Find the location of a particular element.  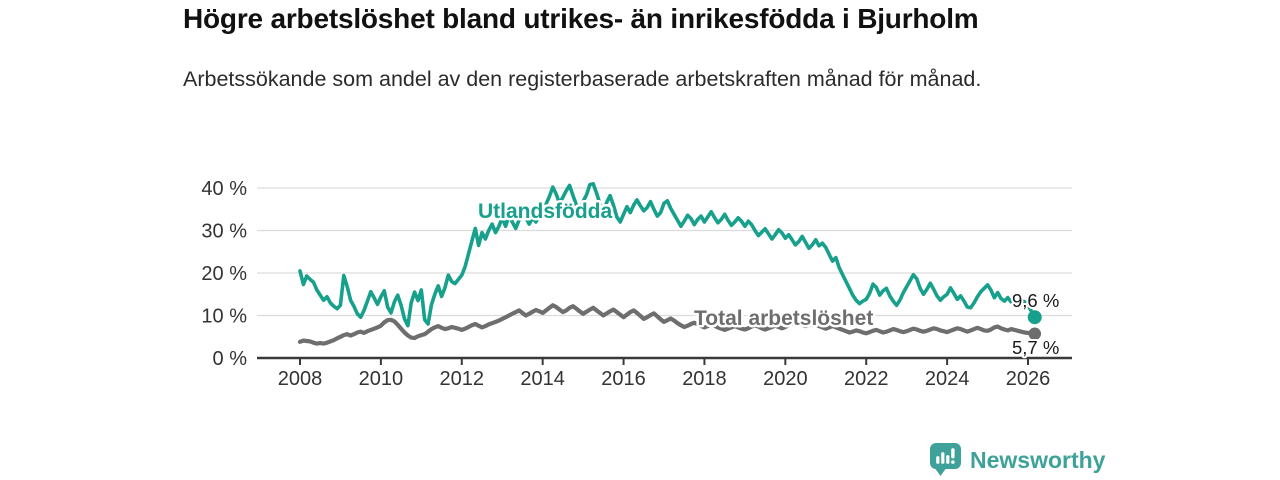

series-end-dot-utlandsfodda is located at coordinates (1034, 317).